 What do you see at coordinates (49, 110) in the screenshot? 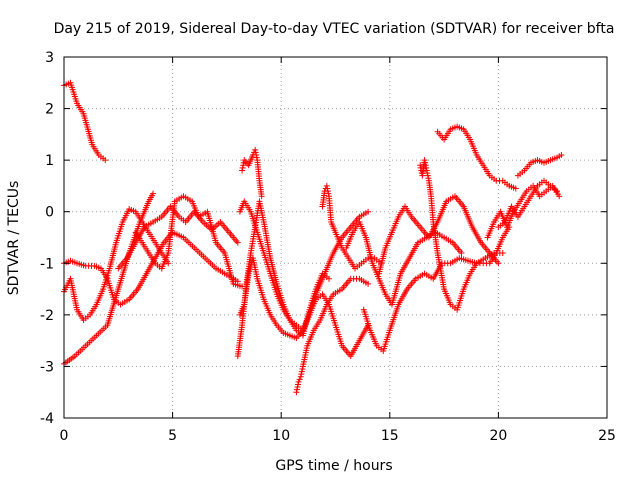
I see `y-tick-label: 2` at bounding box center [49, 110].